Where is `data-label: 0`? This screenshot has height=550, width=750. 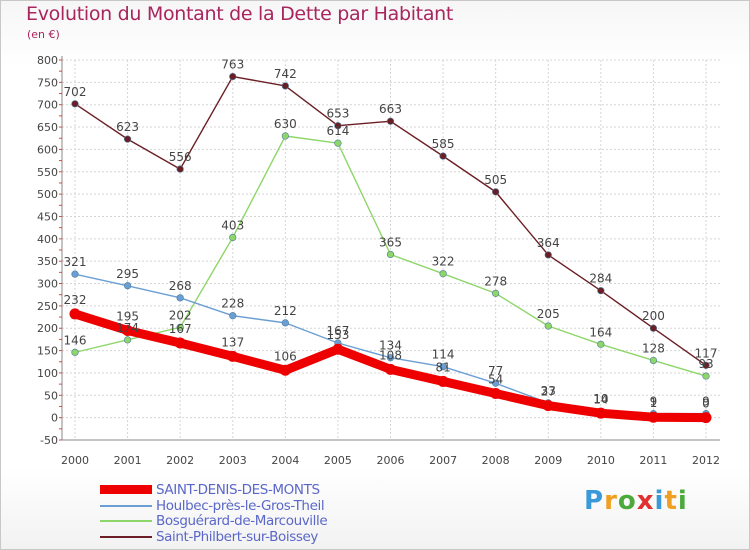
data-label: 0 is located at coordinates (706, 404).